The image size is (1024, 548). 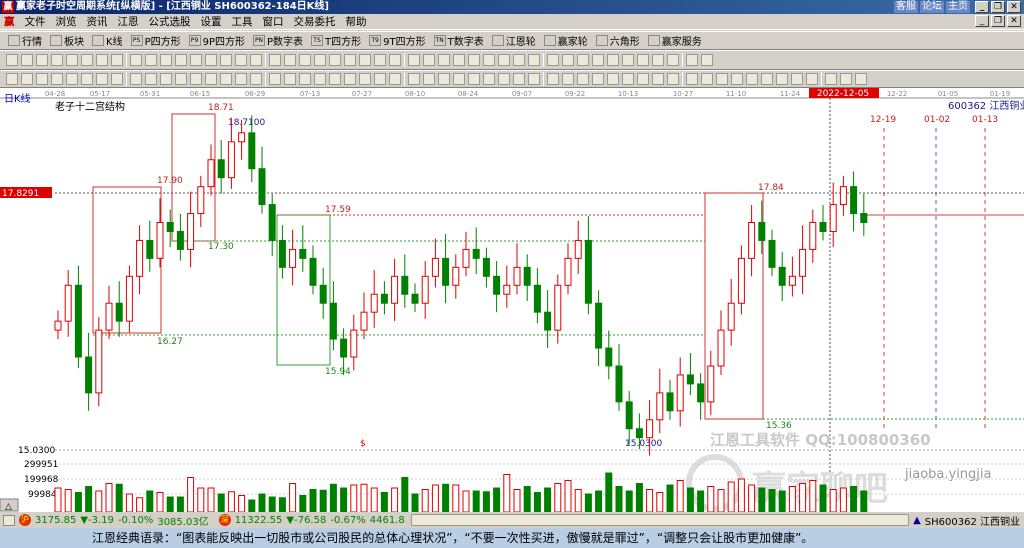 I want to click on toolbar-7: T9 9T四方形, so click(x=397, y=40).